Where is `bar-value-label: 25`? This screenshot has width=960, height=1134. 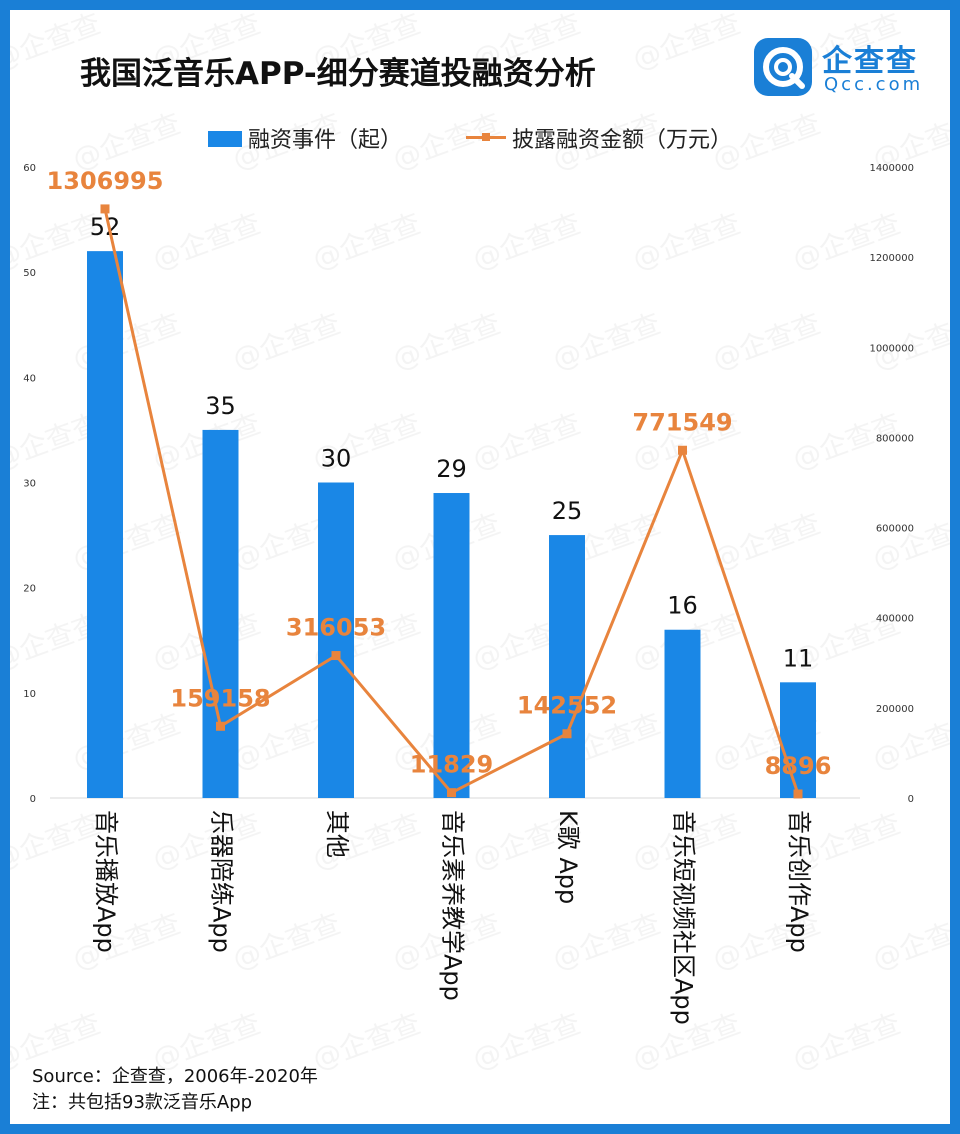 bar-value-label: 25 is located at coordinates (567, 511).